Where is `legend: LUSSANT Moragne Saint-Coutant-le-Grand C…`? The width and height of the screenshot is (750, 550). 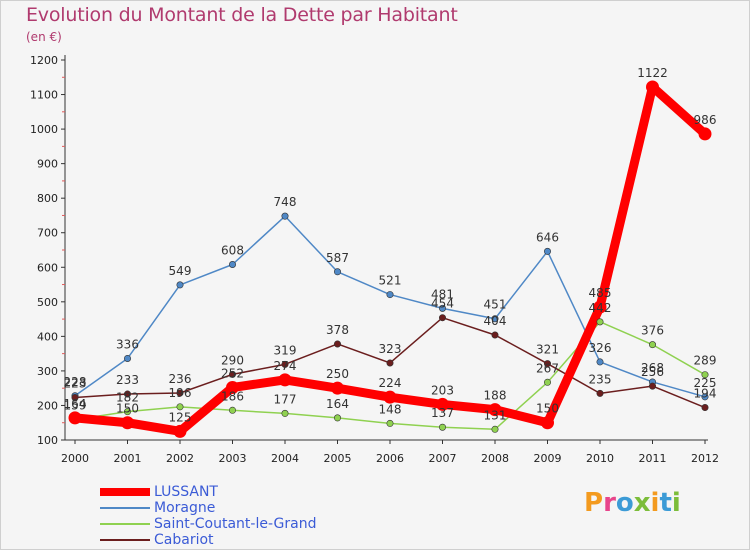
legend: LUSSANT Moragne Saint-Coutant-le-Grand C… is located at coordinates (208, 516).